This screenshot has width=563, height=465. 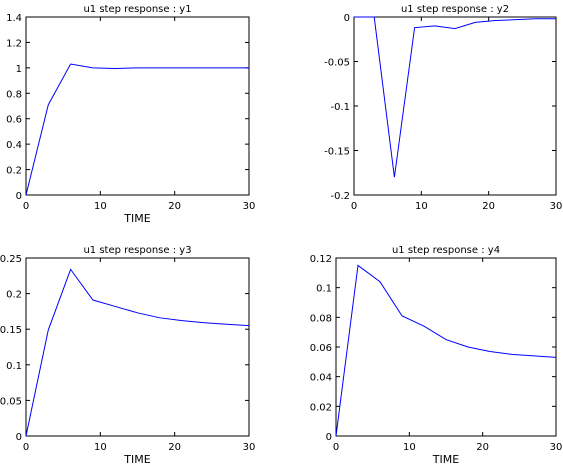 I want to click on plot-area-frame, so click(x=455, y=106).